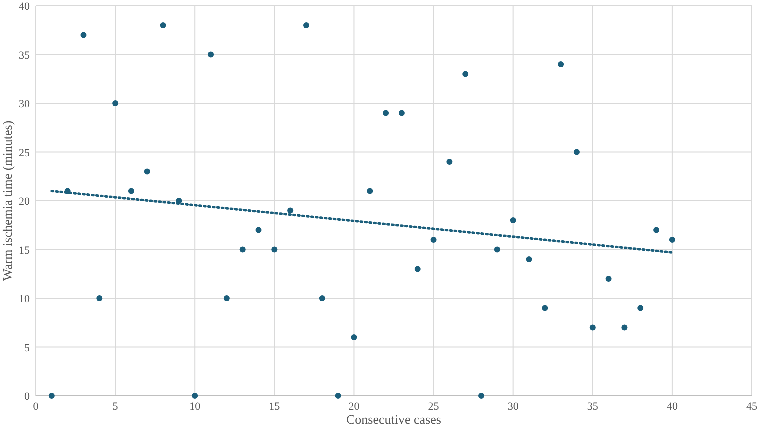 The width and height of the screenshot is (760, 430). What do you see at coordinates (354, 407) in the screenshot?
I see `x-tick-label: 20` at bounding box center [354, 407].